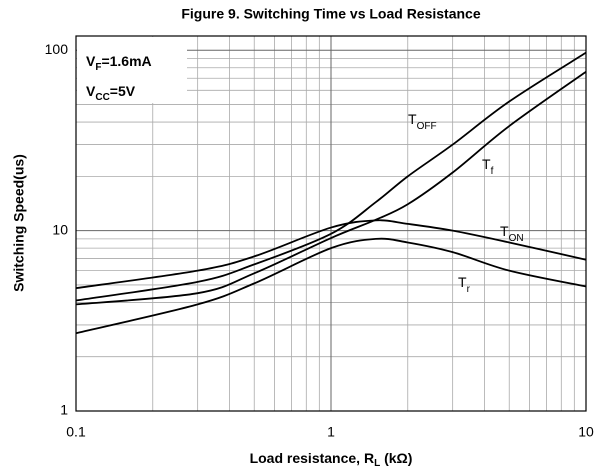 The image size is (598, 474). Describe the element at coordinates (469, 289) in the screenshot. I see `series-label-sub: r` at that location.